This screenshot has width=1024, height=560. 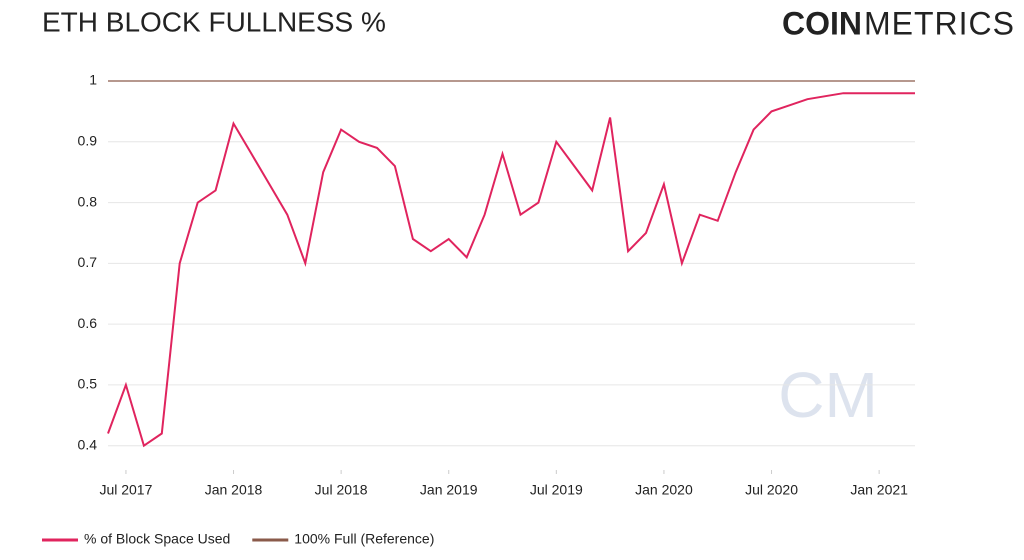 I want to click on chart-title: ETH BLOCK FULLNESS %, so click(x=214, y=21).